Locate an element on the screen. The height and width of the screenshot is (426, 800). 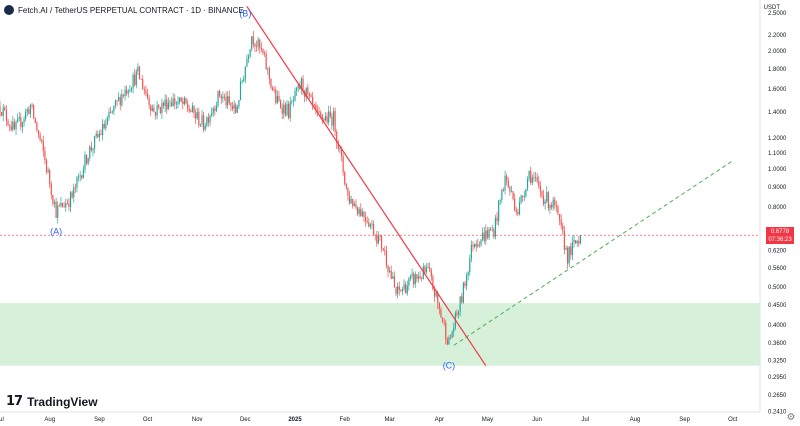
support-zone is located at coordinates (380, 334).